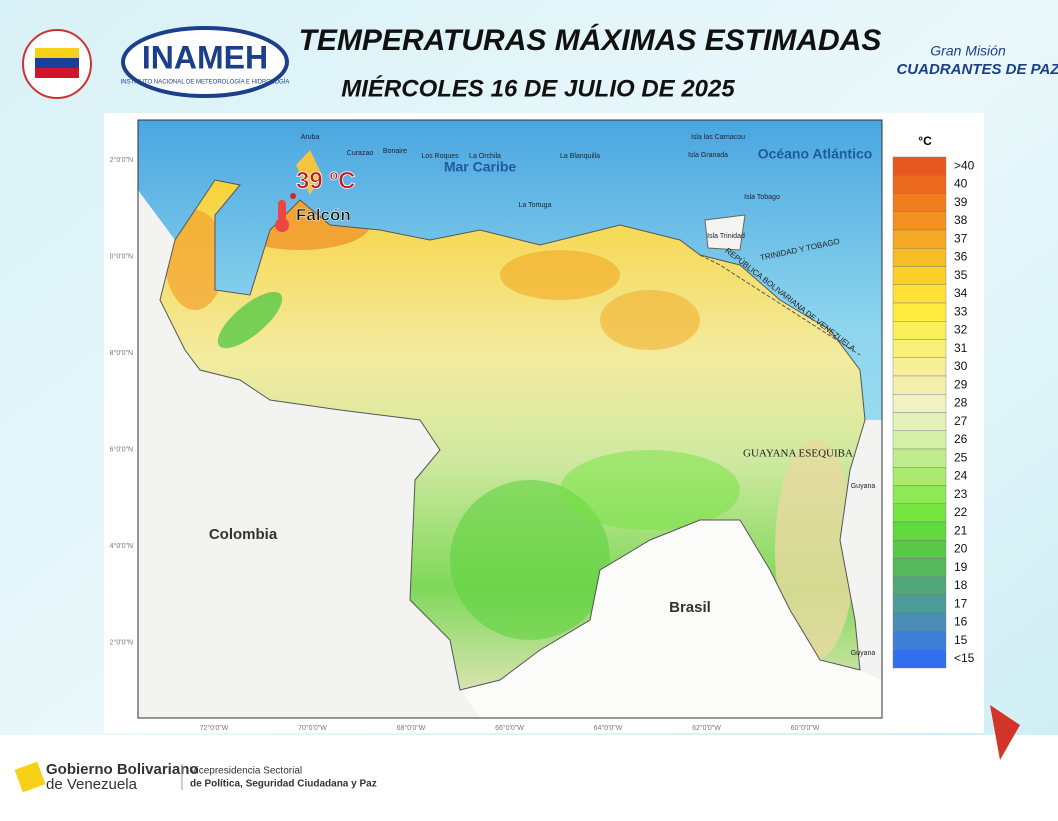 The width and height of the screenshot is (1058, 821). Describe the element at coordinates (121, 160) in the screenshot. I see `lat-label: 2°0'0"N` at that location.